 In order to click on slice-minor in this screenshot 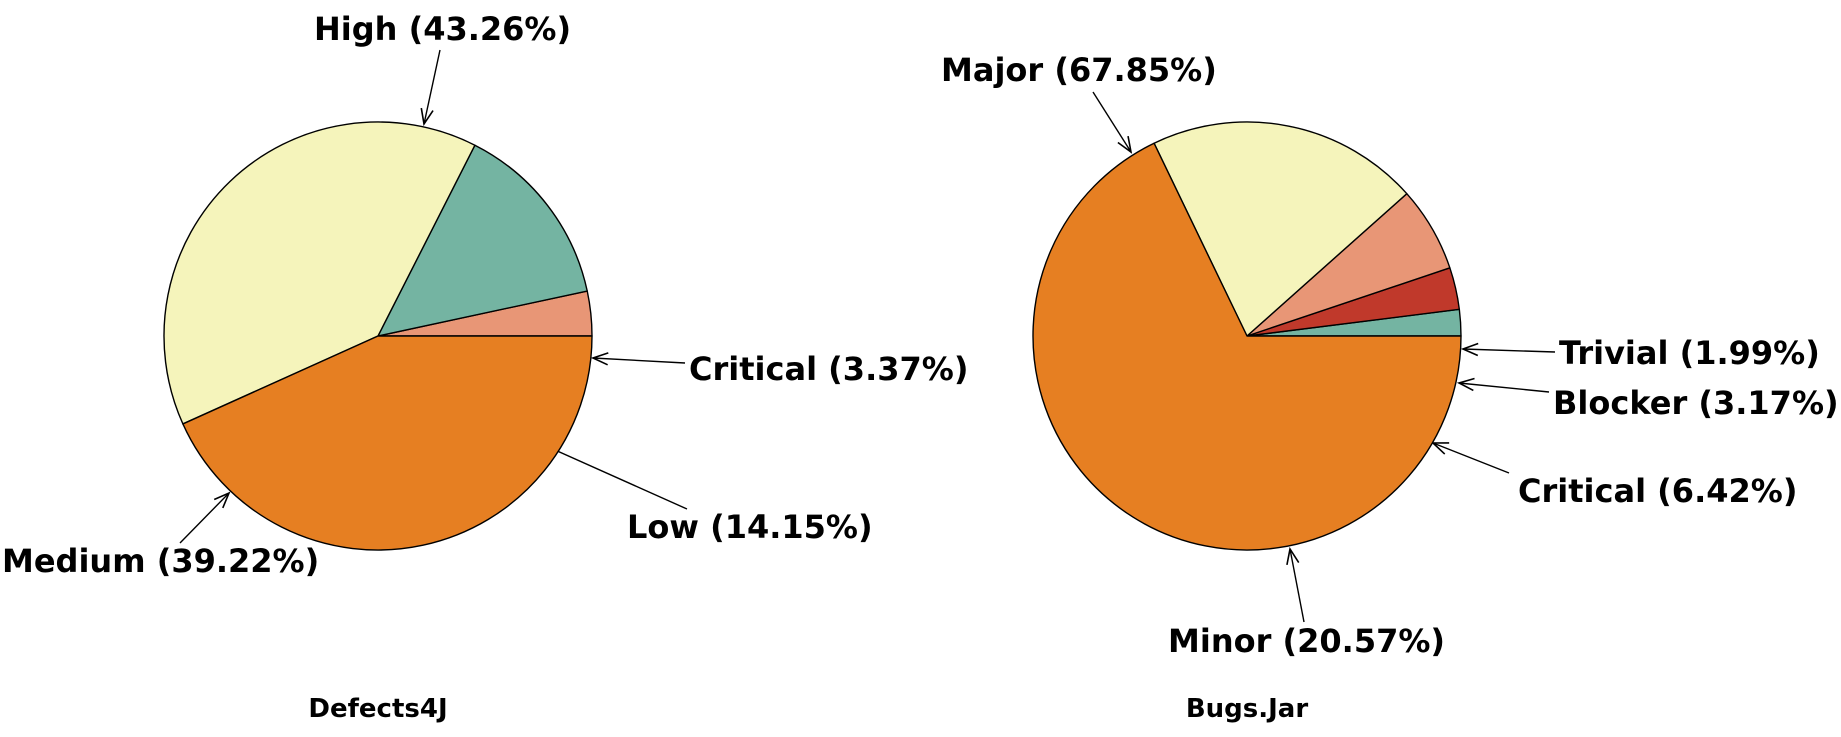, I will do `click(1280, 229)`.